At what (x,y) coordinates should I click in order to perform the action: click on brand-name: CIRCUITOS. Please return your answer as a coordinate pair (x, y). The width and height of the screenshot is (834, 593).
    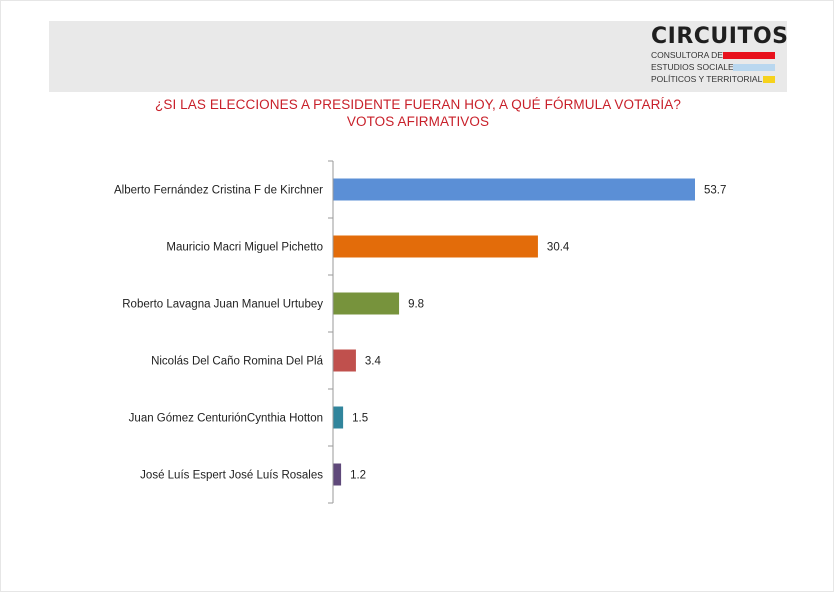
    Looking at the image, I should click on (720, 36).